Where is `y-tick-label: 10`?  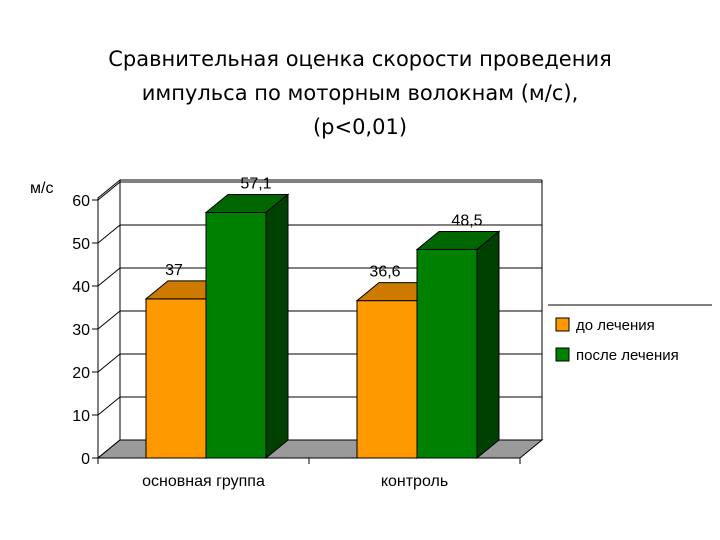 y-tick-label: 10 is located at coordinates (81, 416).